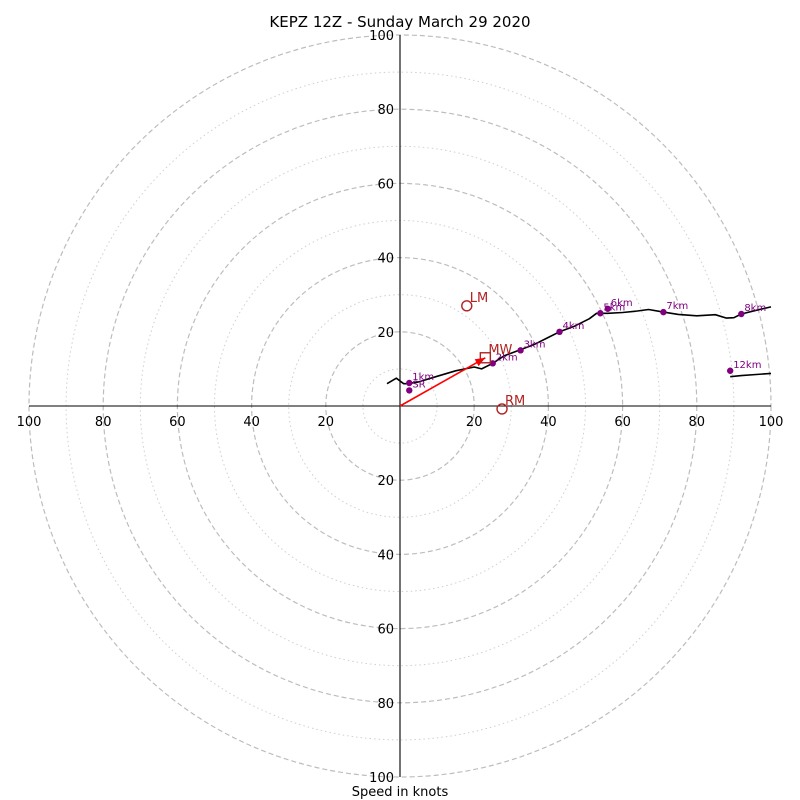 This screenshot has height=800, width=800. I want to click on storm-motion-label: LM, so click(479, 298).